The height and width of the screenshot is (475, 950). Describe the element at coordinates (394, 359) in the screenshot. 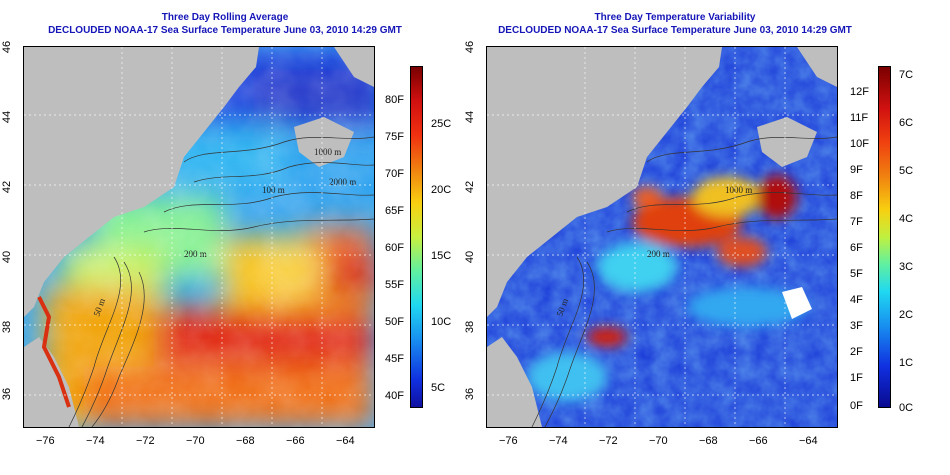

I see `colorbar-label-f: 45F` at that location.